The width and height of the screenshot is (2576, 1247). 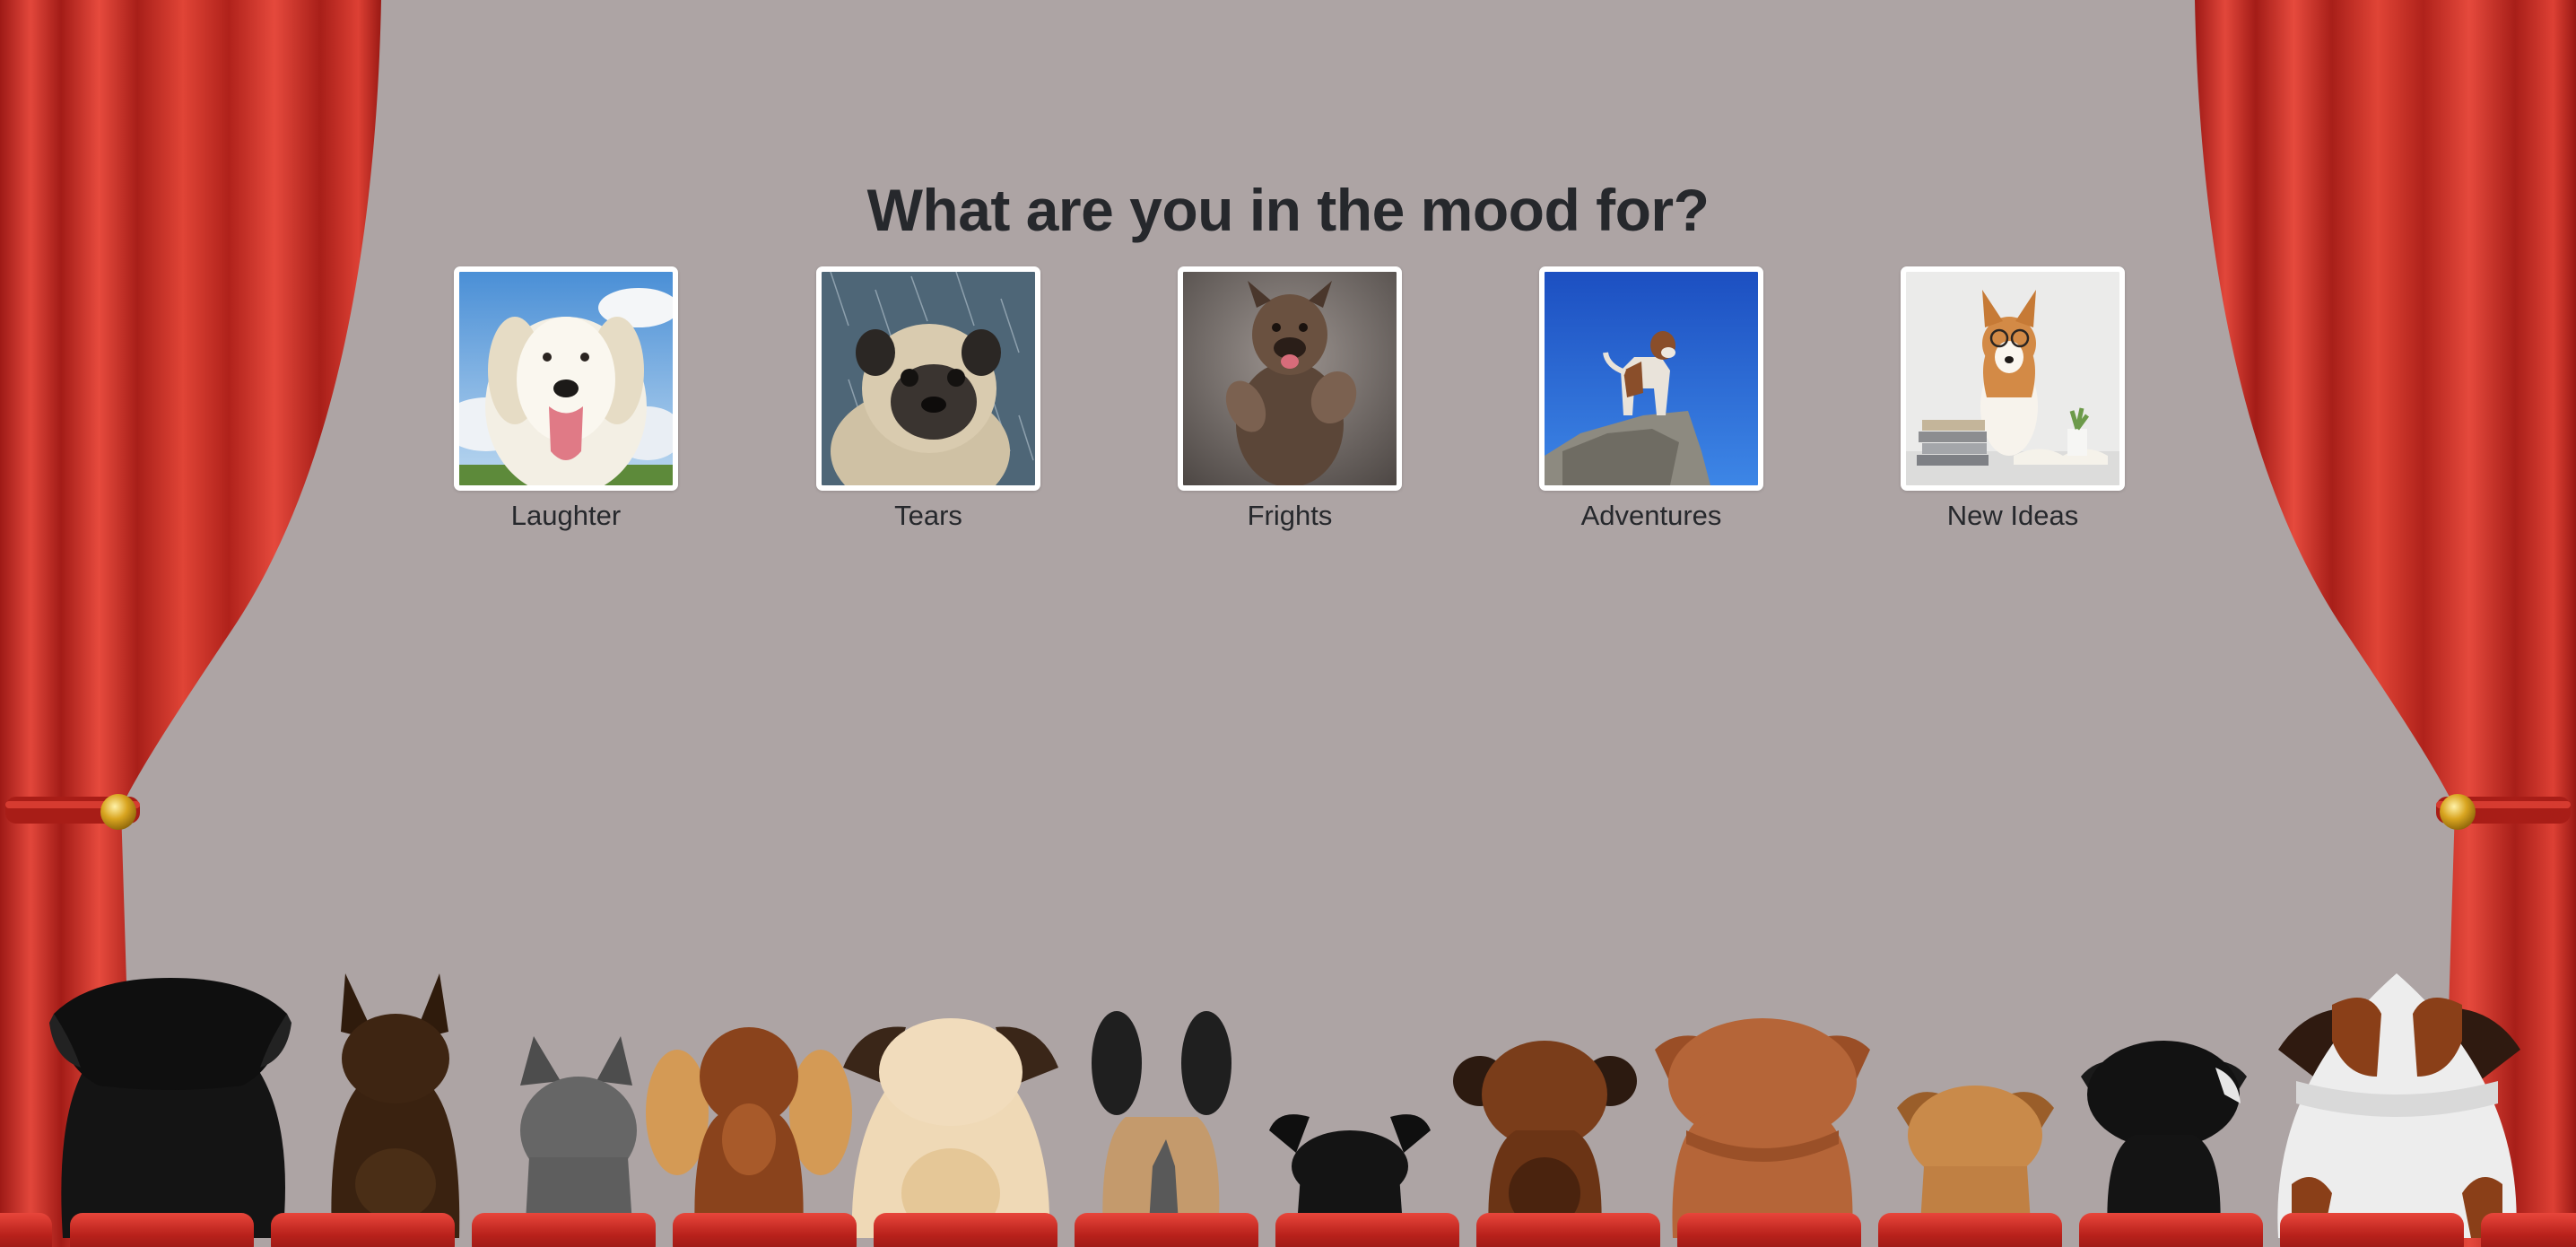 I want to click on mood-choice-new-ideas: New Ideas, so click(x=2013, y=399).